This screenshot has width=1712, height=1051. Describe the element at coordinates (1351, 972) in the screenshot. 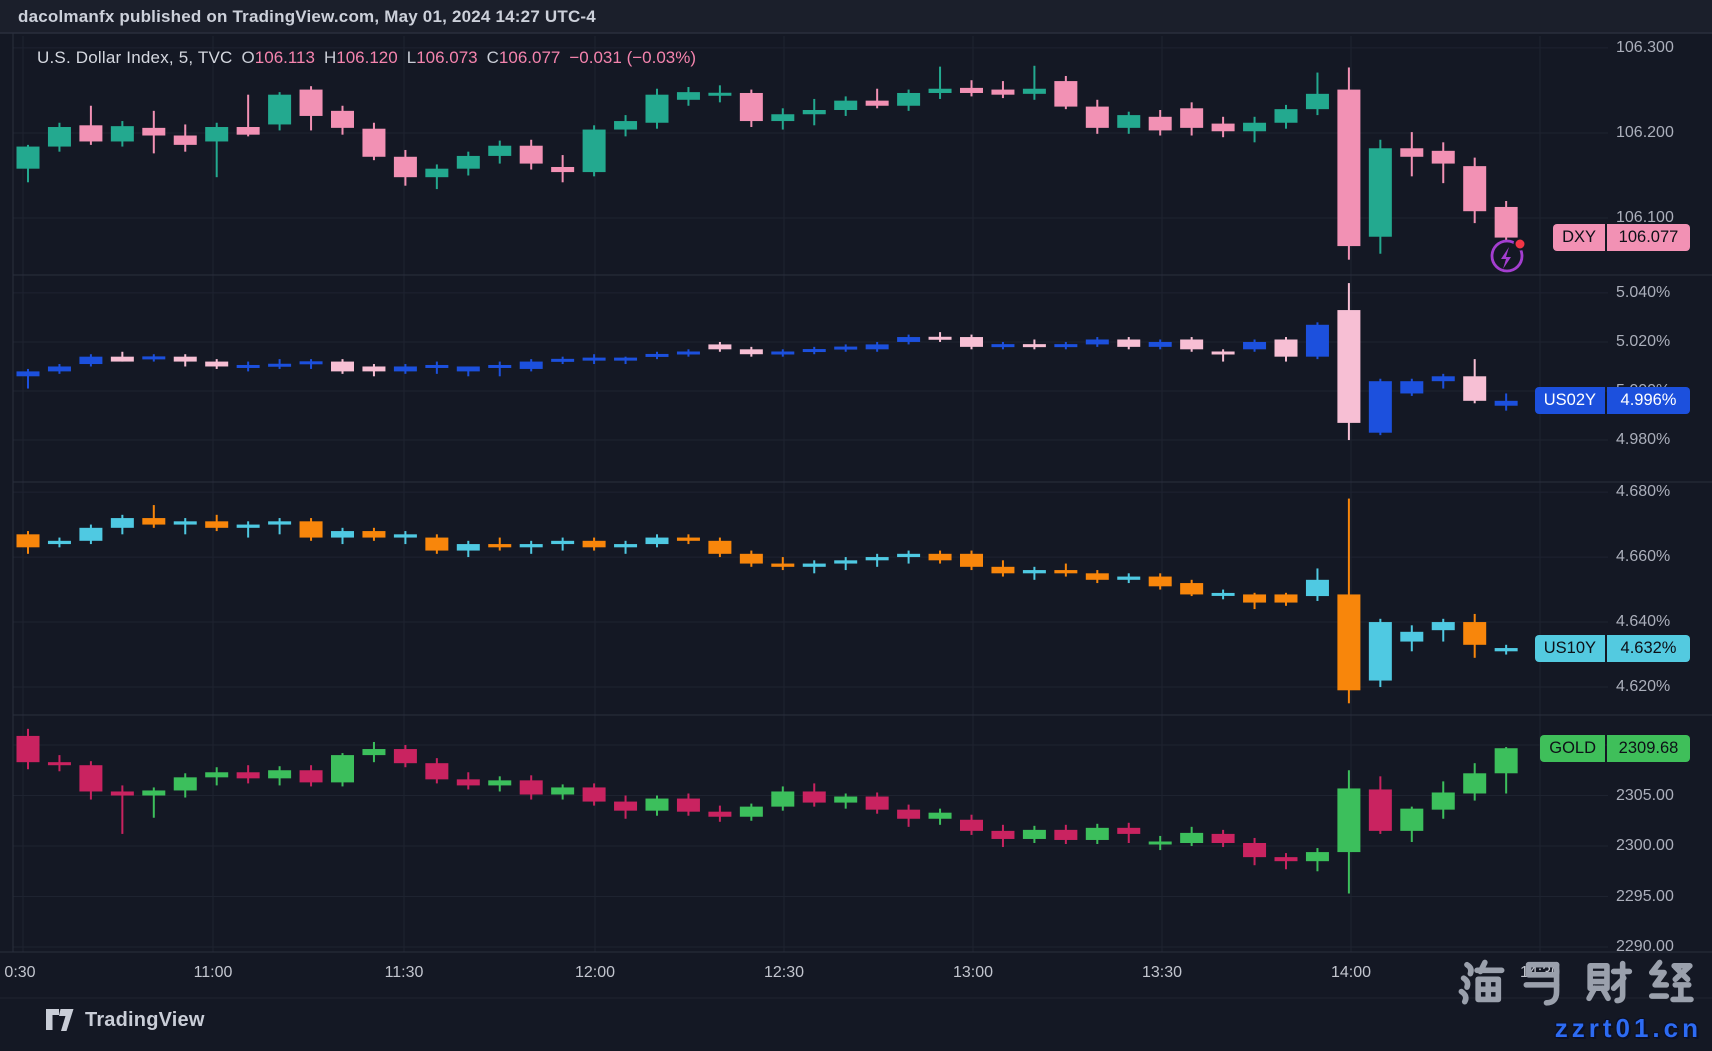

I see `time-tick: 14:00` at that location.